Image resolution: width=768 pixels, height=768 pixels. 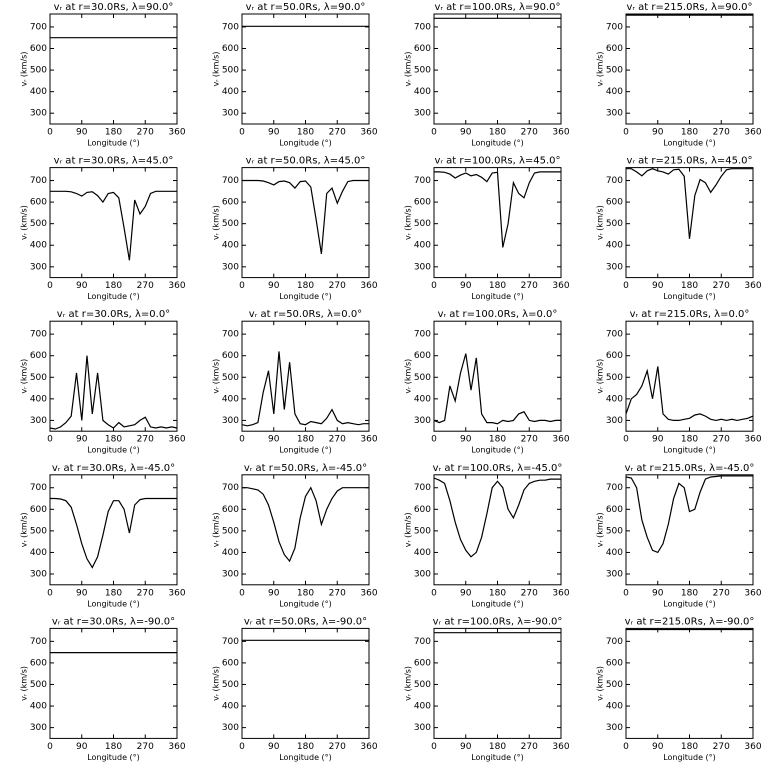 I want to click on chart-title: vᵣ at r=50.0Rs, λ=-45.0°, so click(x=305, y=468).